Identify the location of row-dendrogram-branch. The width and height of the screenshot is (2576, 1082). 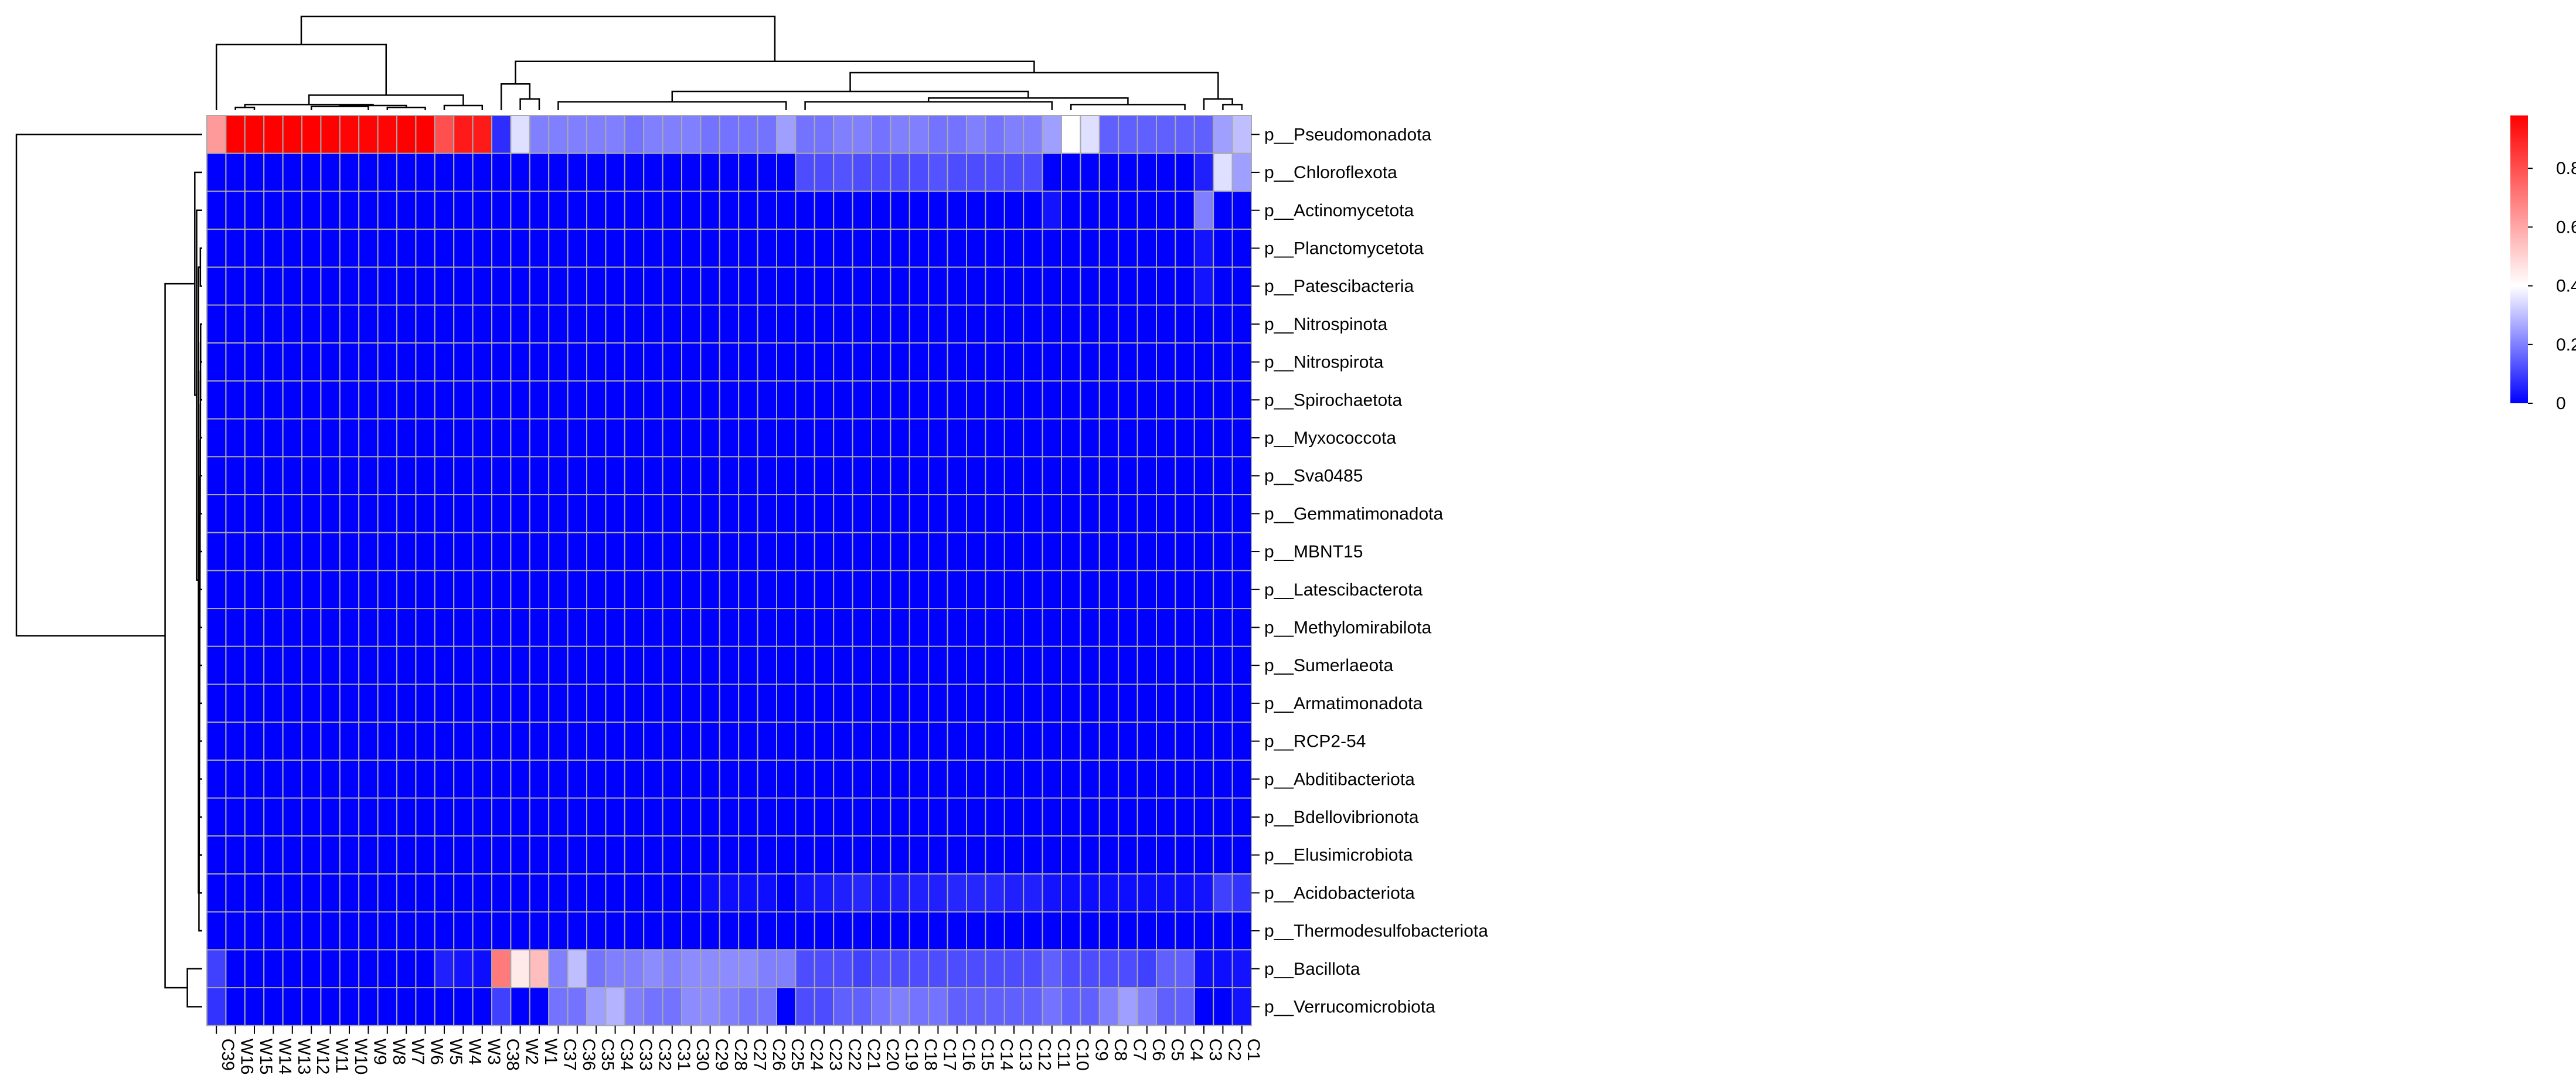
(179, 636).